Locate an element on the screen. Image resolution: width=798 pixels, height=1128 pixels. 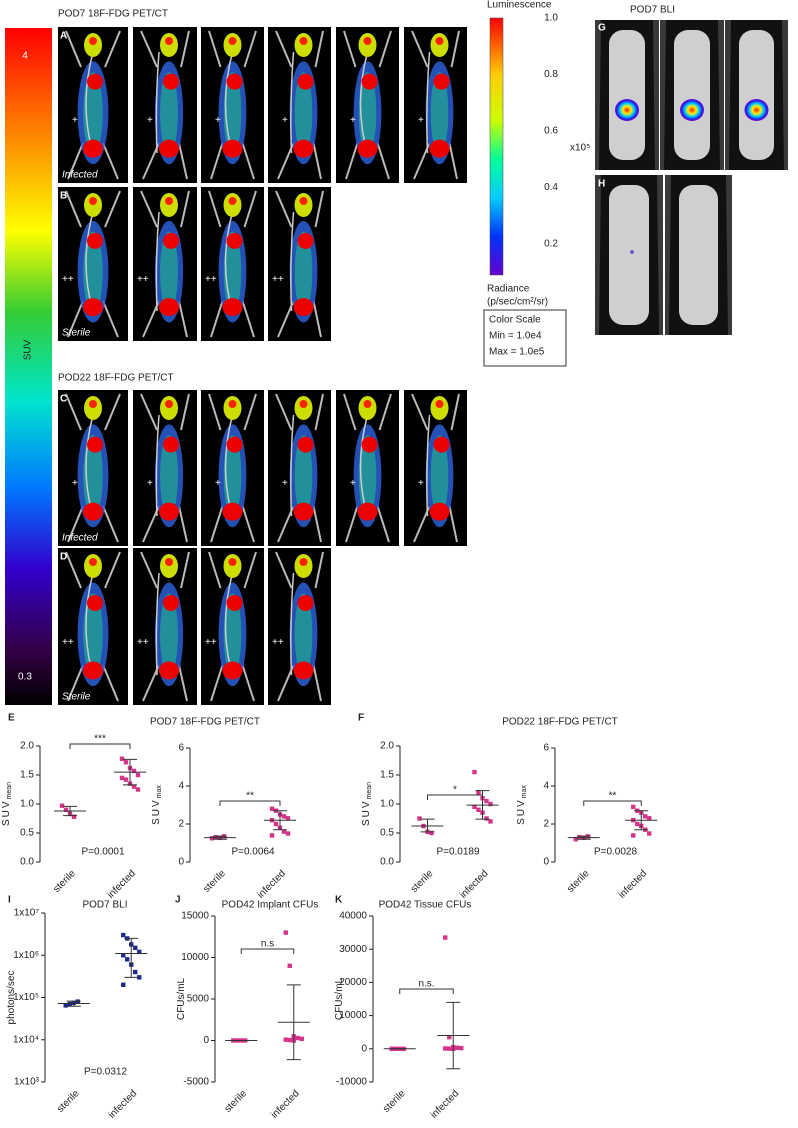
section-title: POD7 18F-FDG PET/CT is located at coordinates (113, 14).